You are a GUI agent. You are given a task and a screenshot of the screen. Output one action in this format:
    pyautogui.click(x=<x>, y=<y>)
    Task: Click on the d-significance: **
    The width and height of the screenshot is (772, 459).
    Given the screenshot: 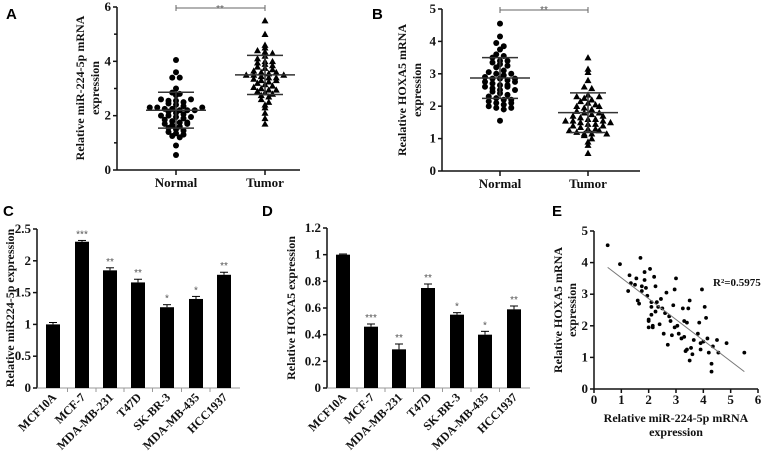 What is the action you would take?
    pyautogui.click(x=428, y=278)
    